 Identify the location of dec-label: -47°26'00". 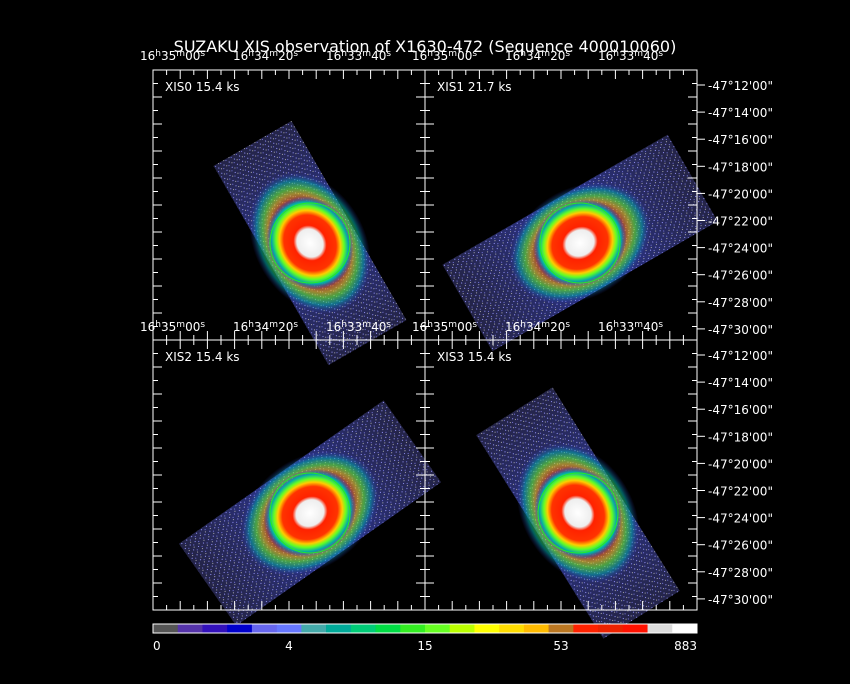
(740, 276).